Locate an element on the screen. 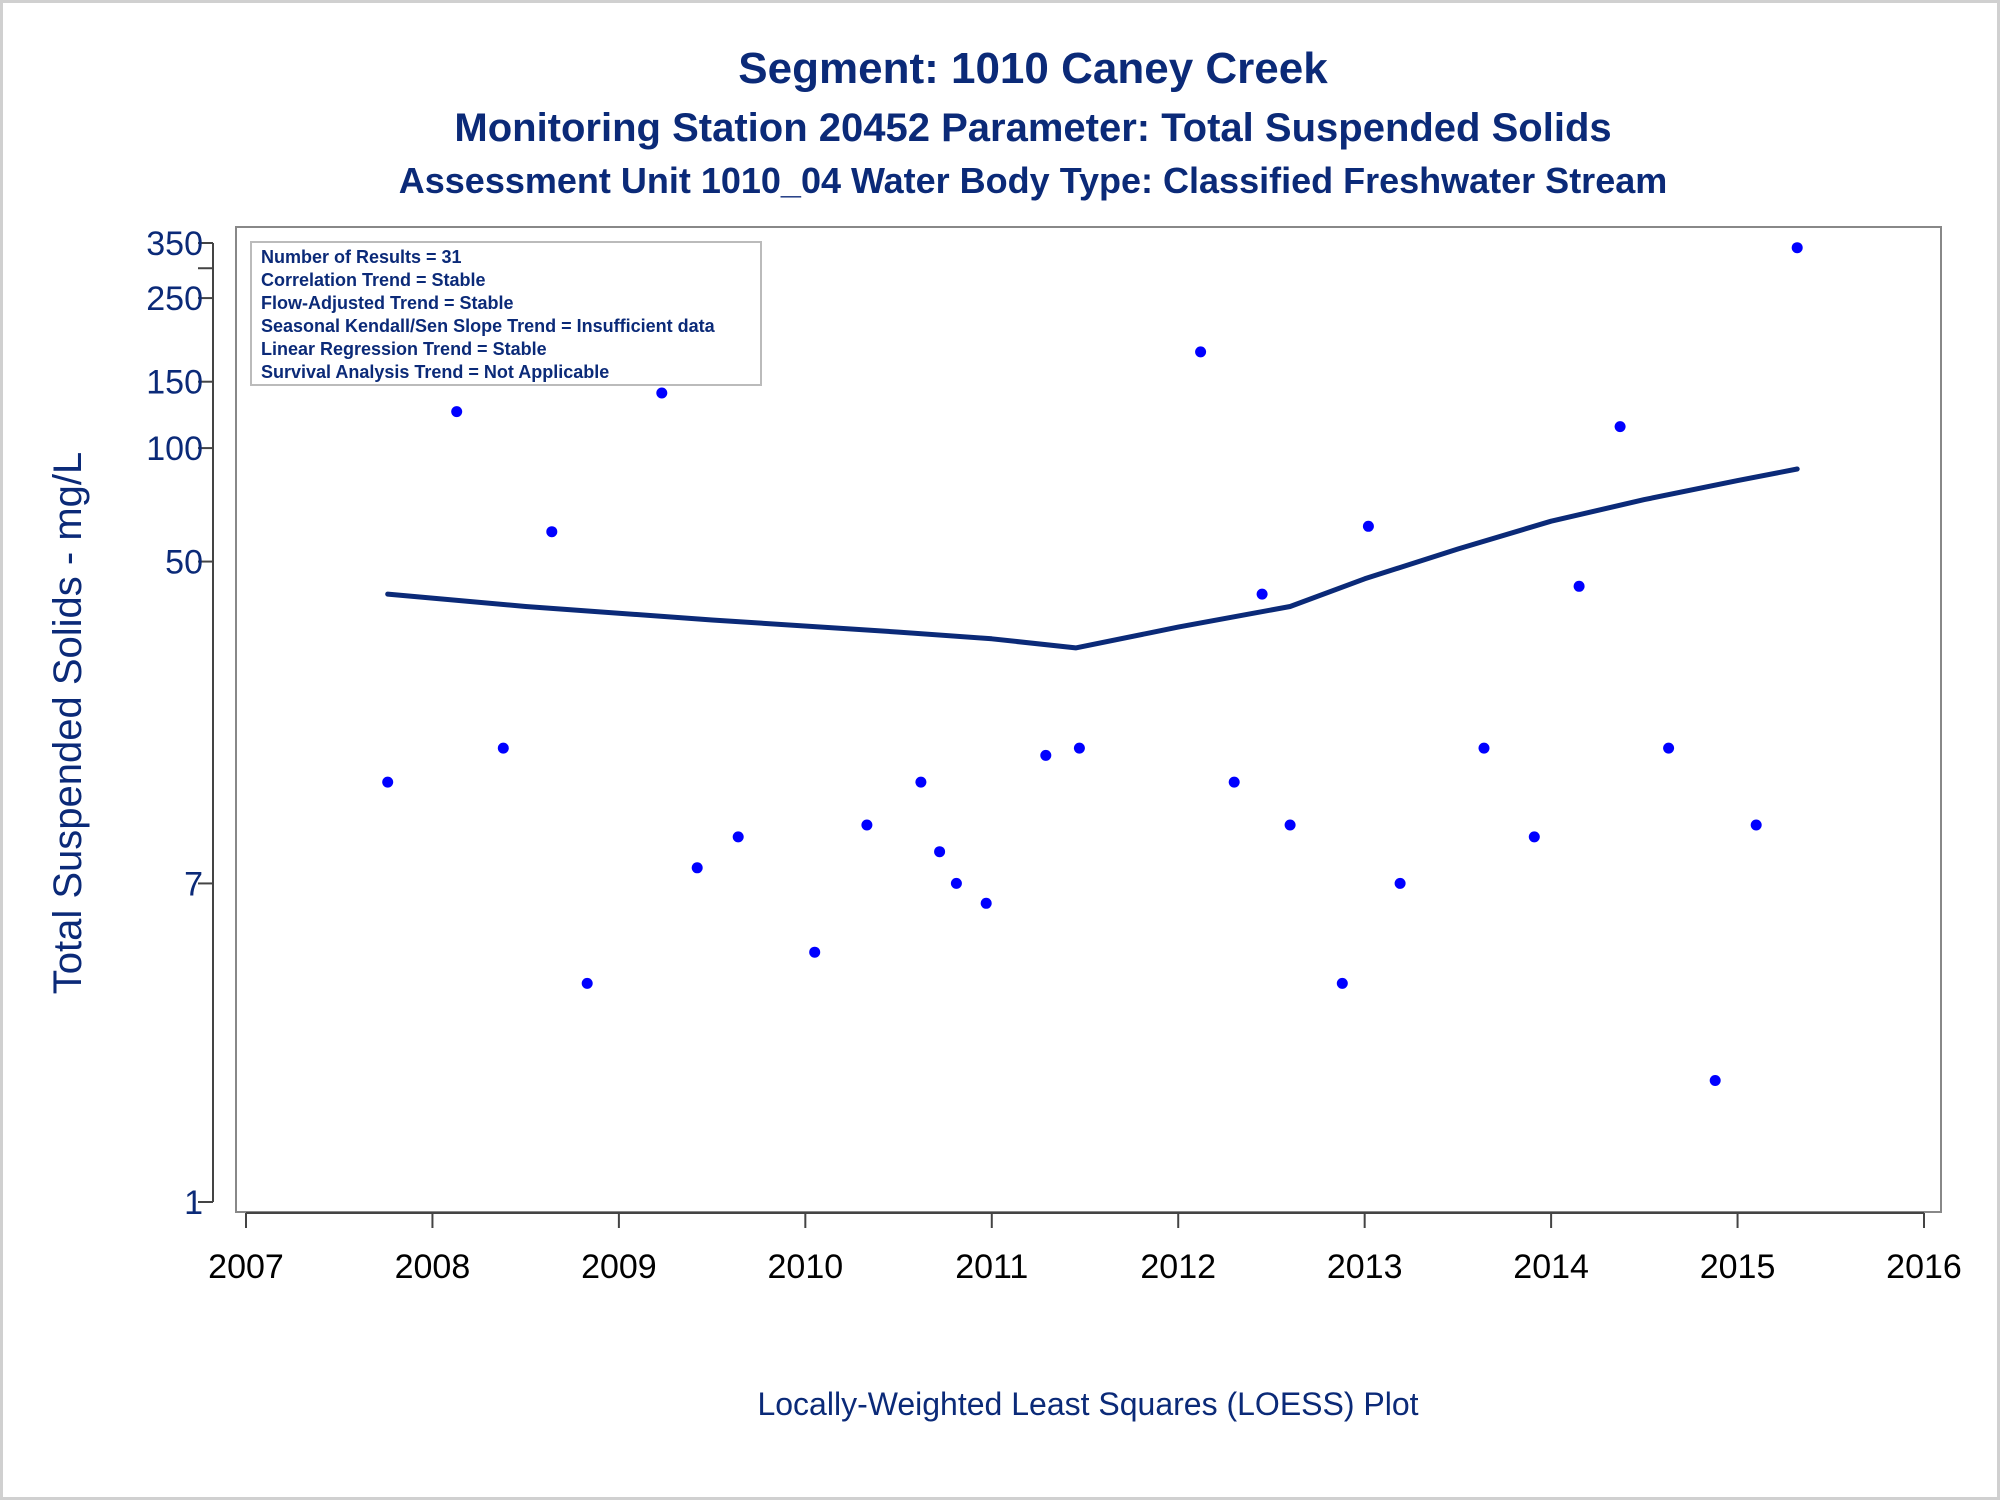  x-tick-label: 2008 is located at coordinates (433, 1267).